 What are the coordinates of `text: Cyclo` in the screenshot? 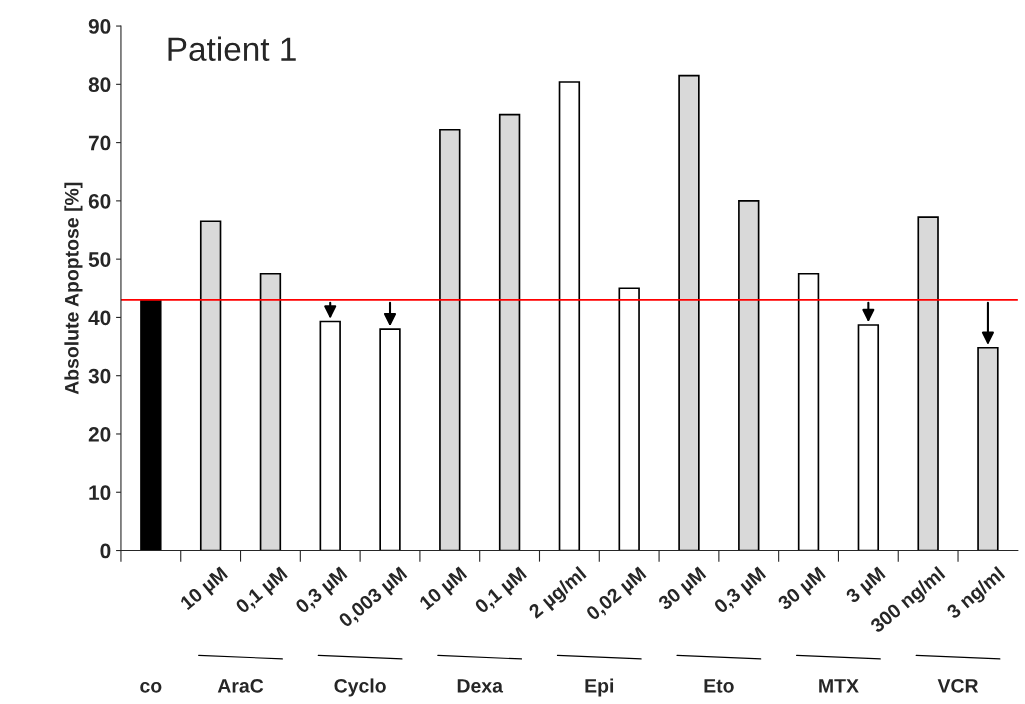 It's located at (360, 687).